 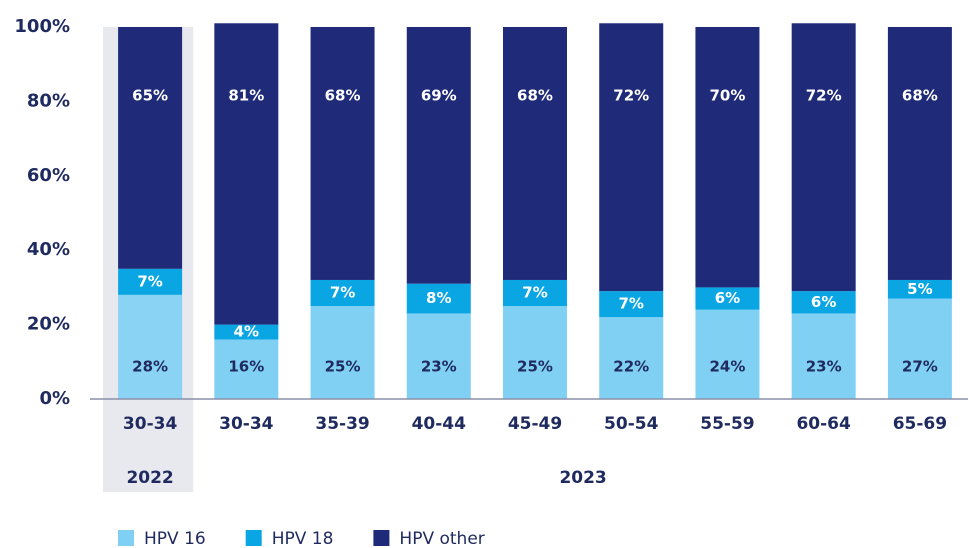 I want to click on data-label: 4%, so click(x=246, y=332).